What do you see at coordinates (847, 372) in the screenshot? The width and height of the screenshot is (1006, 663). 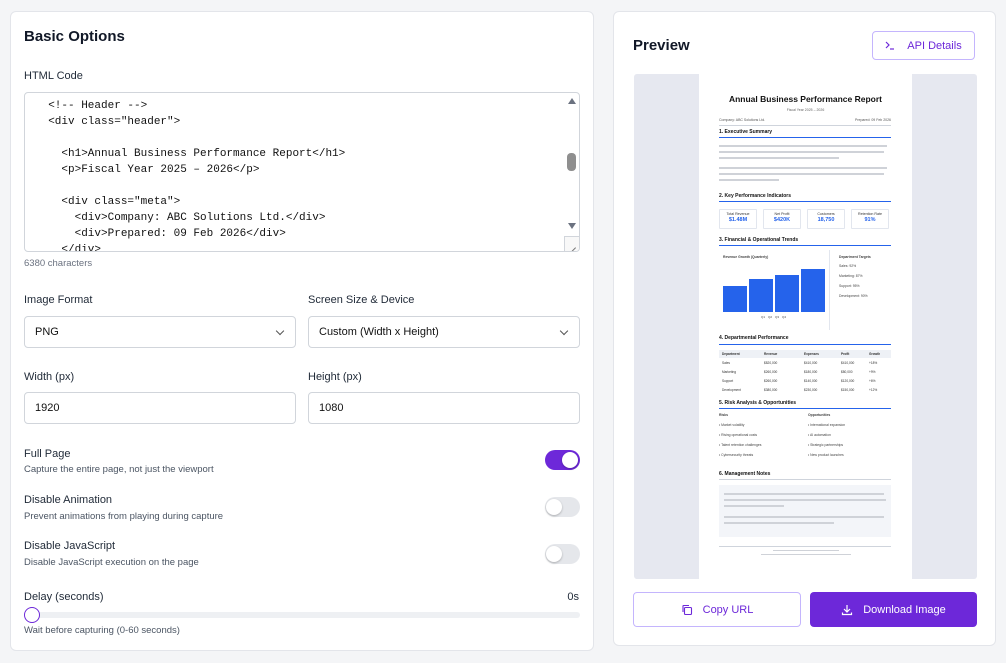 I see `table-cell: $80,000` at bounding box center [847, 372].